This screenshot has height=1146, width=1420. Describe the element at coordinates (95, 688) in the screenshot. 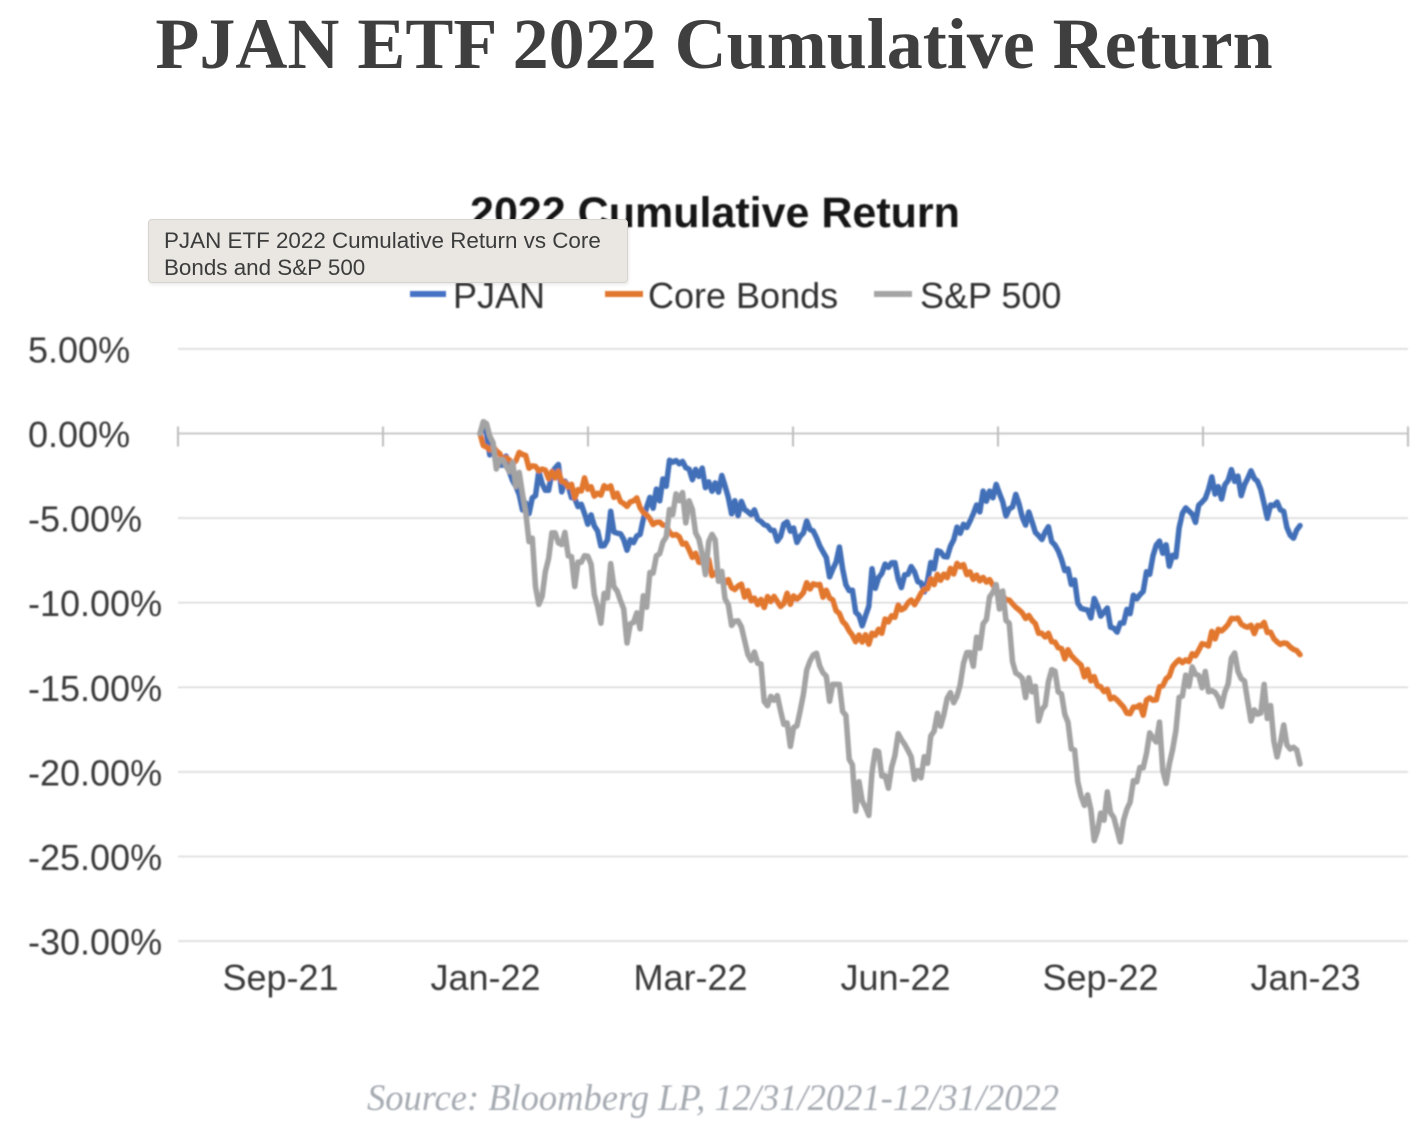

I see `svg-text: -15.00%` at that location.